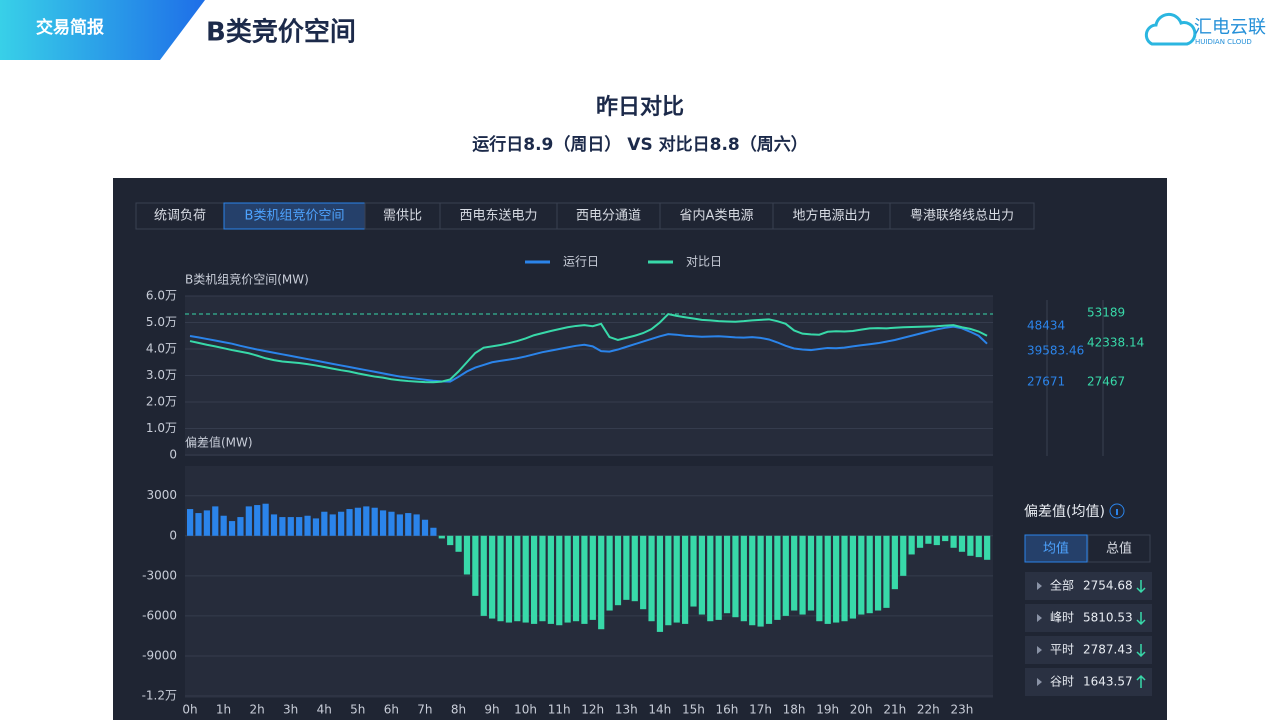 This screenshot has height=720, width=1280. I want to click on tab-label: 省内A类电源, so click(717, 216).